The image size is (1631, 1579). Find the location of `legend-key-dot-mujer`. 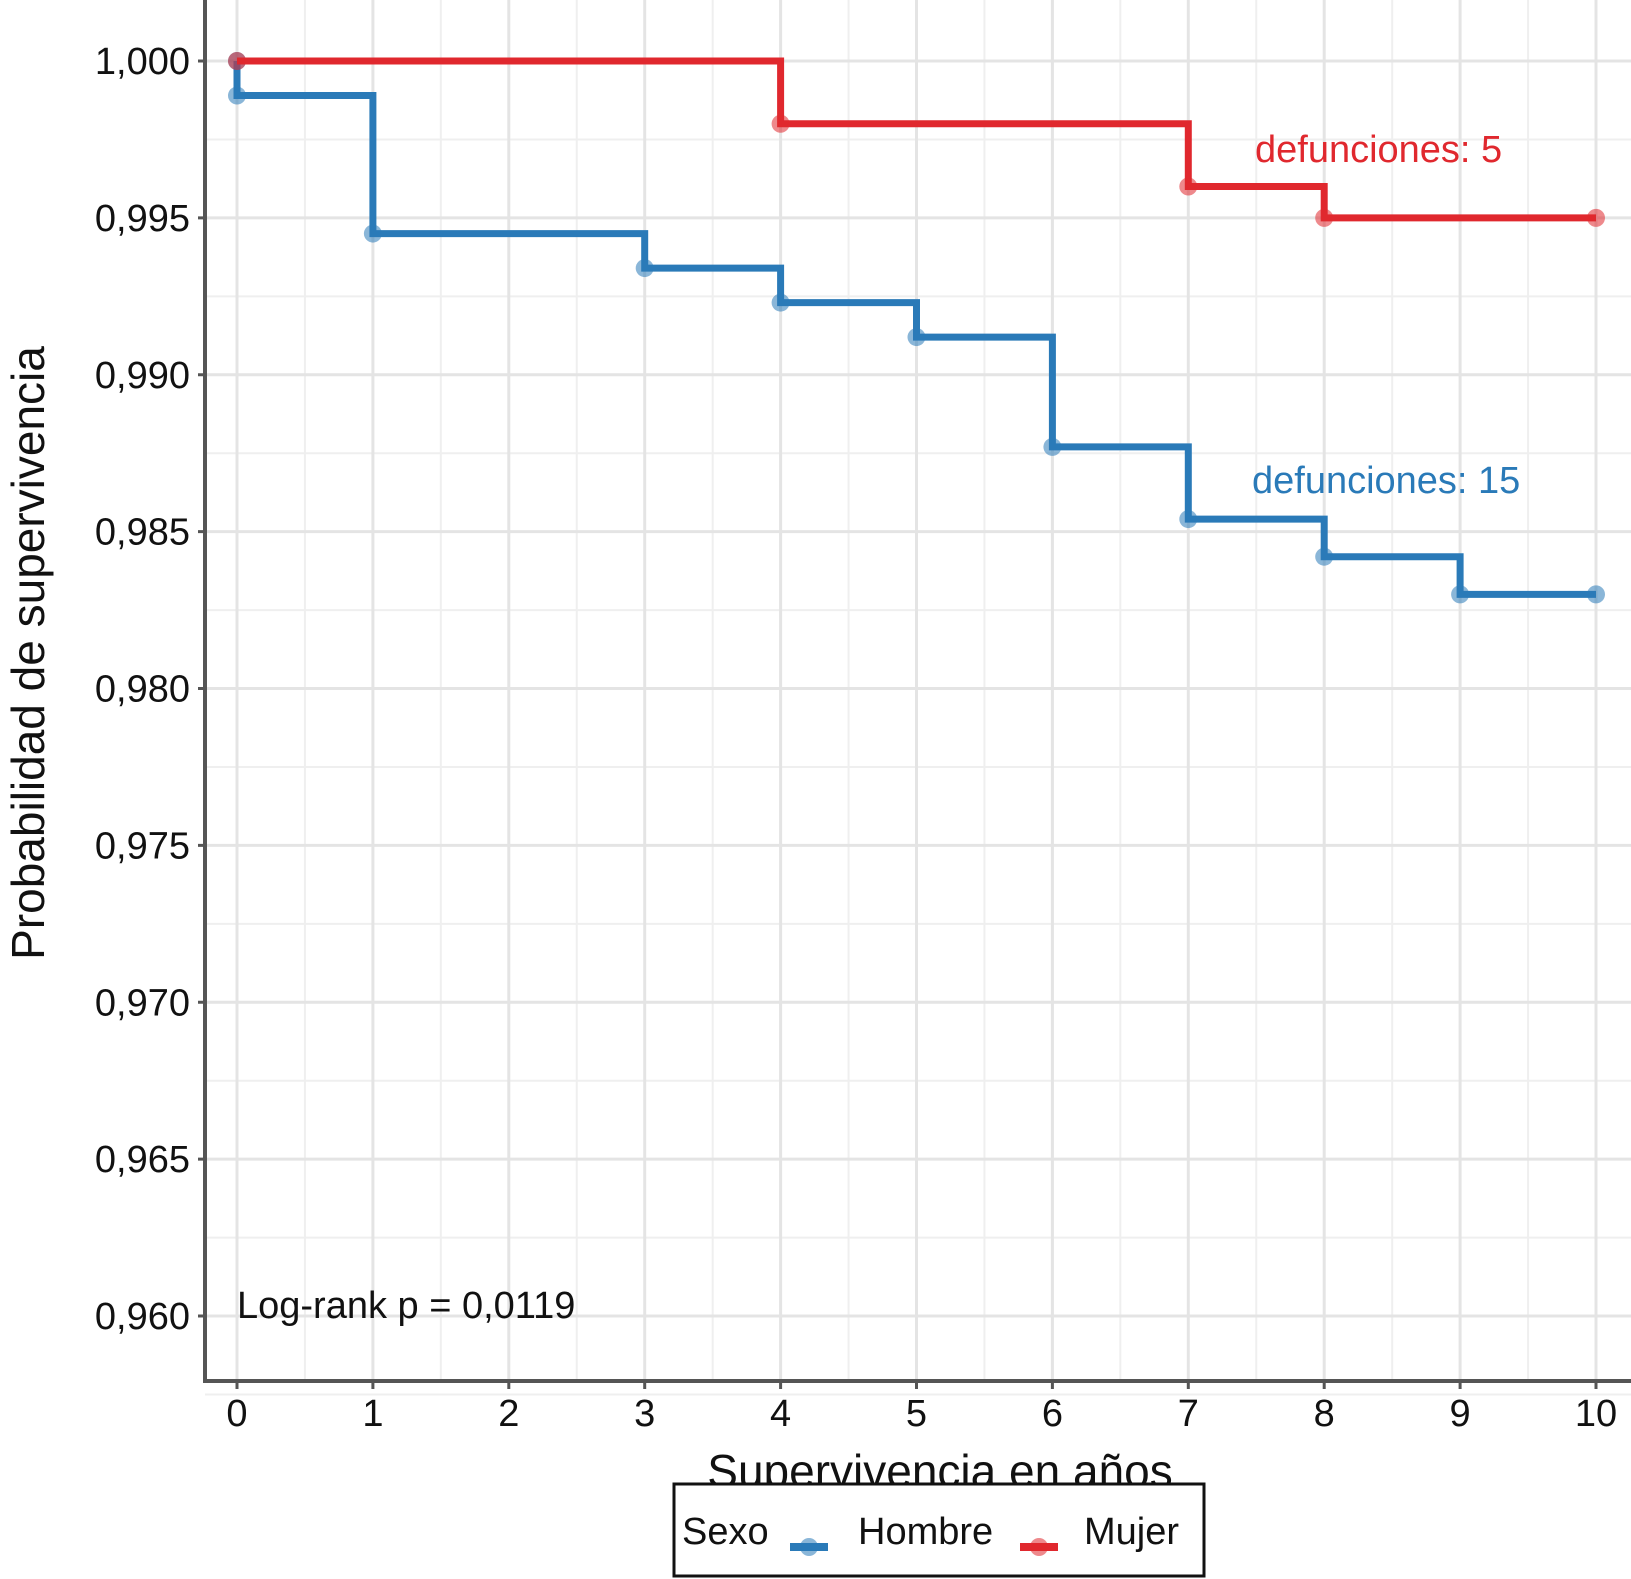

legend-key-dot-mujer is located at coordinates (1039, 1547).